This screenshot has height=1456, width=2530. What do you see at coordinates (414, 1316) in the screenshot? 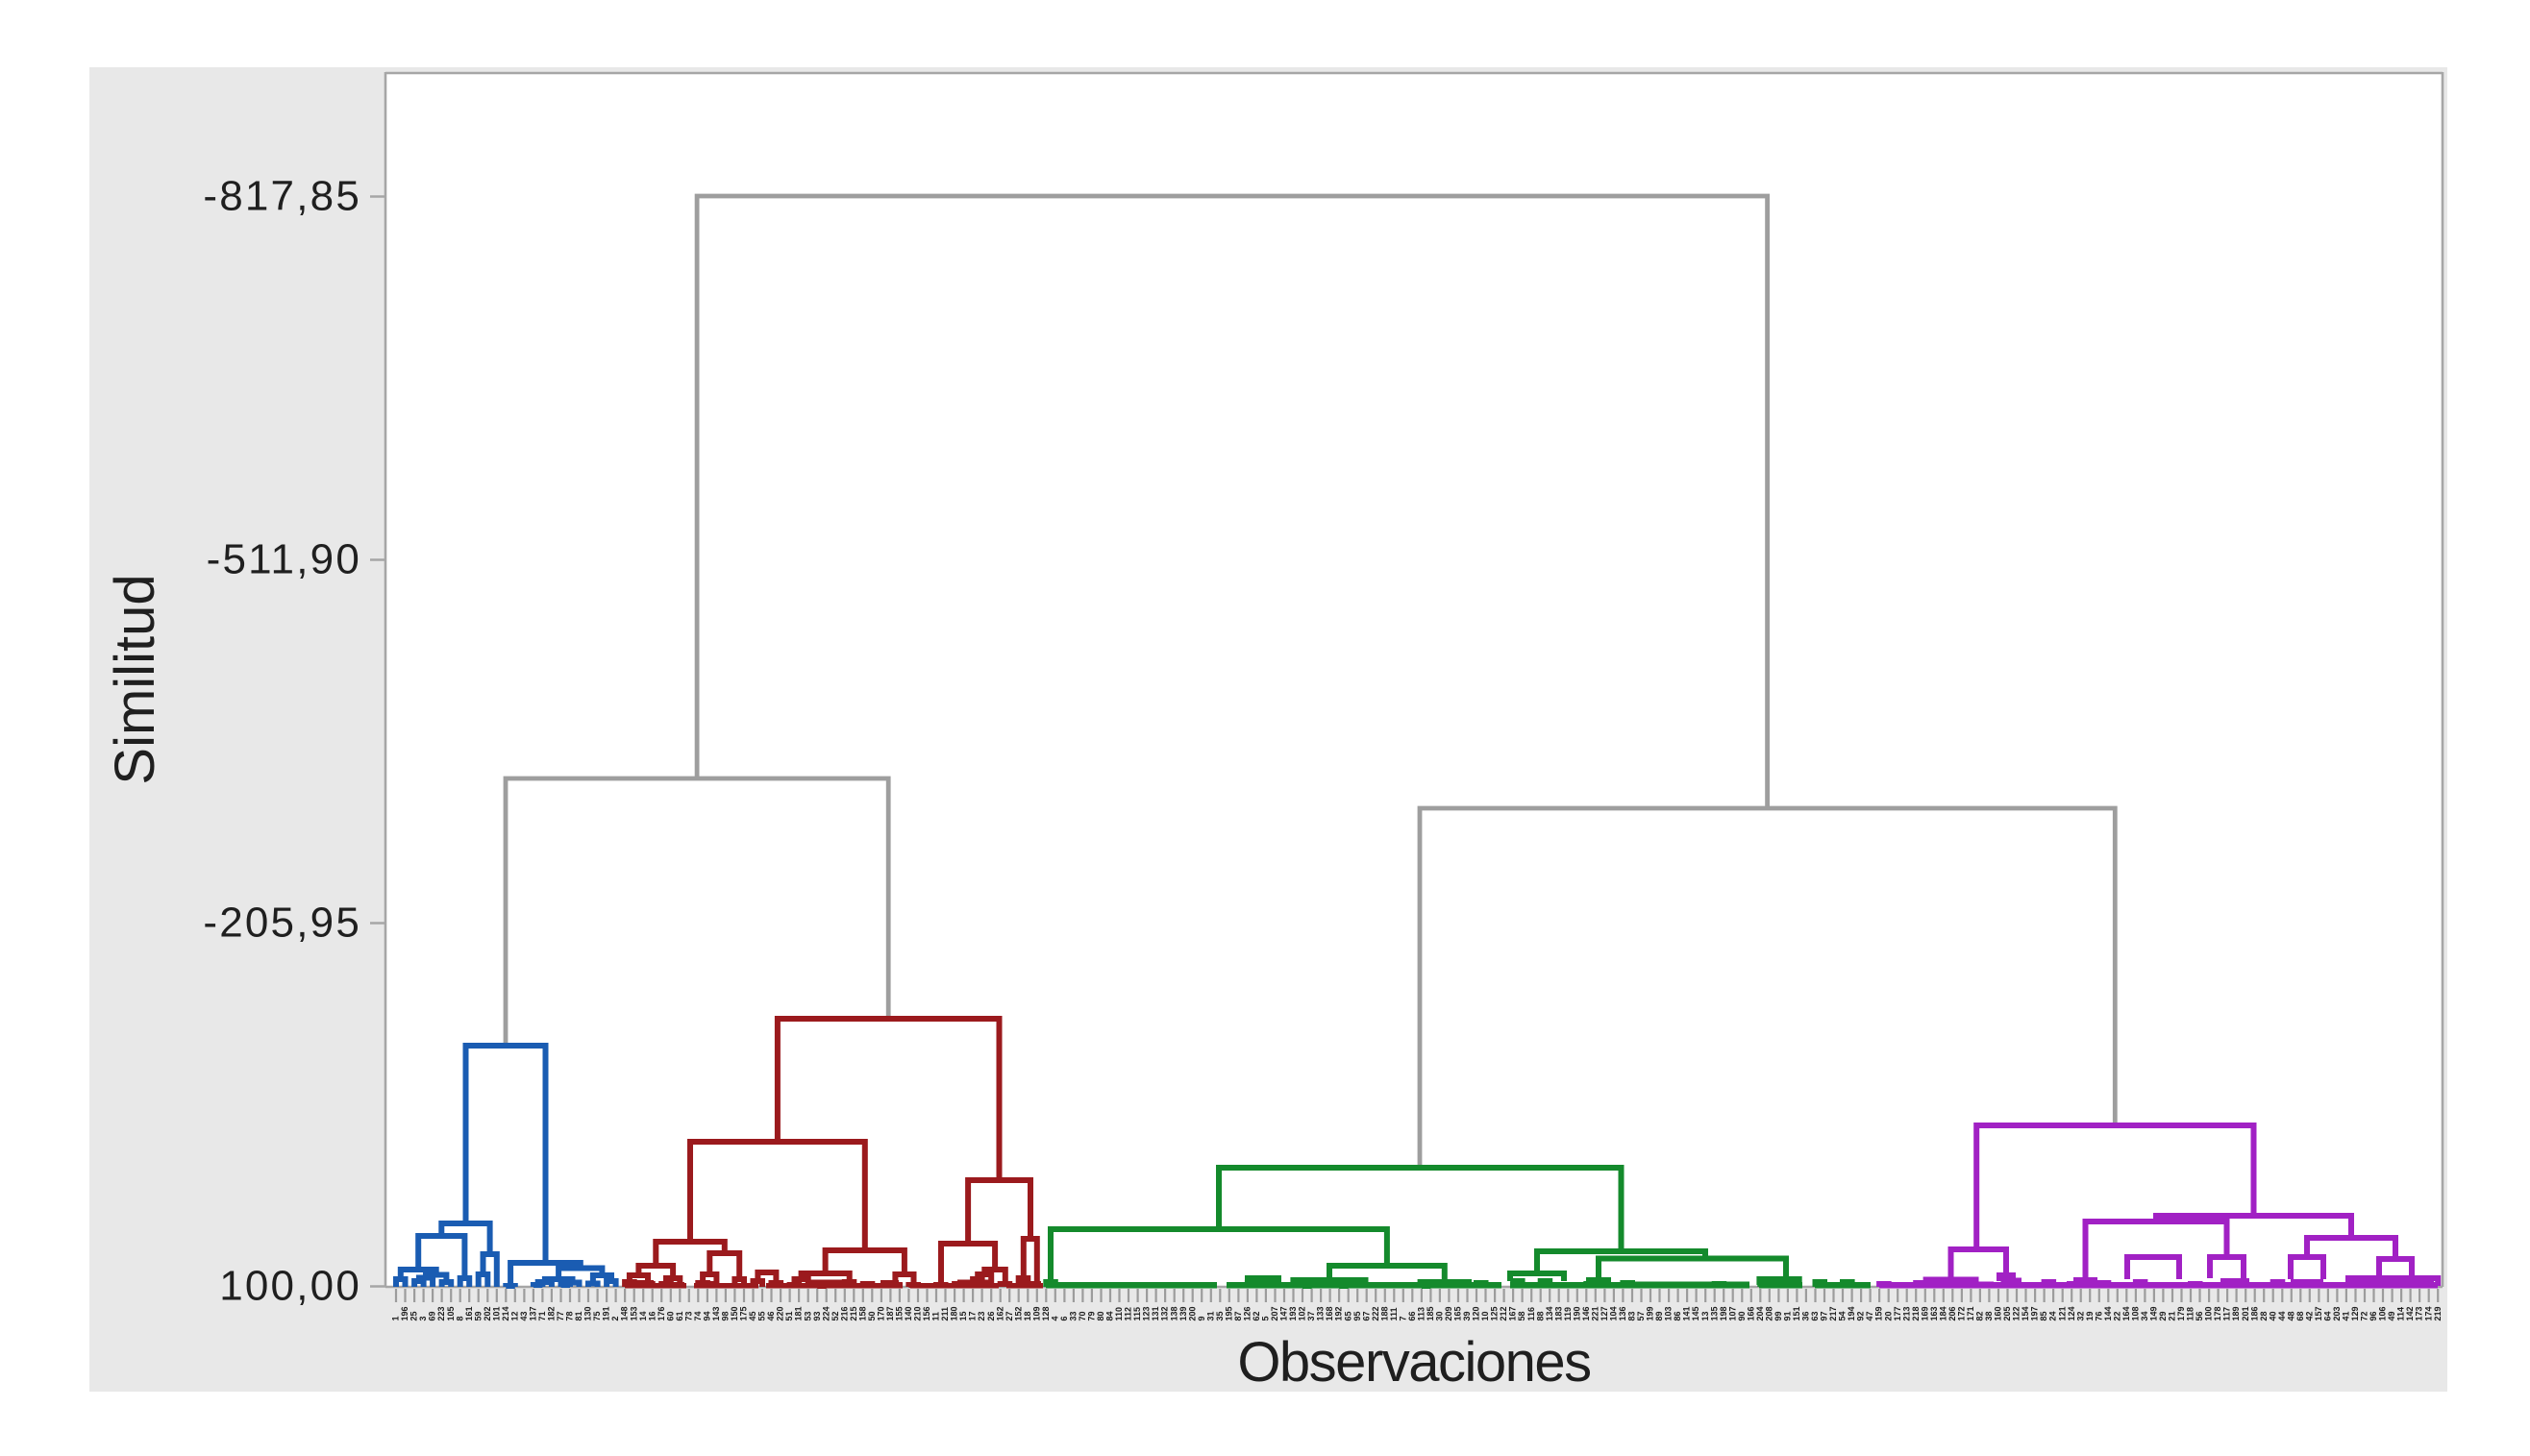
I see `svg-text: 25` at bounding box center [414, 1316].